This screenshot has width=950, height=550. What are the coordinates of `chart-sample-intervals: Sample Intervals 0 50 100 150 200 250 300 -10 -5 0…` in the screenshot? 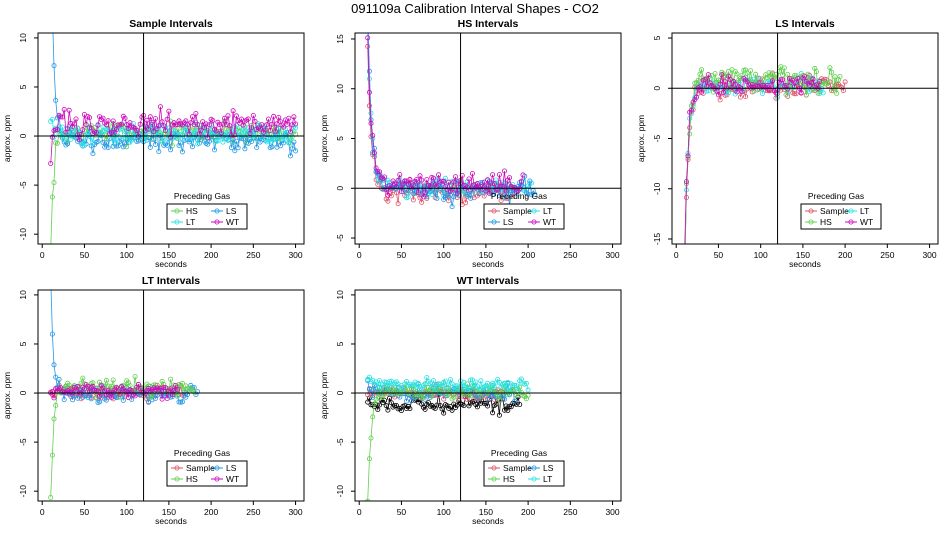 It's located at (153, 143).